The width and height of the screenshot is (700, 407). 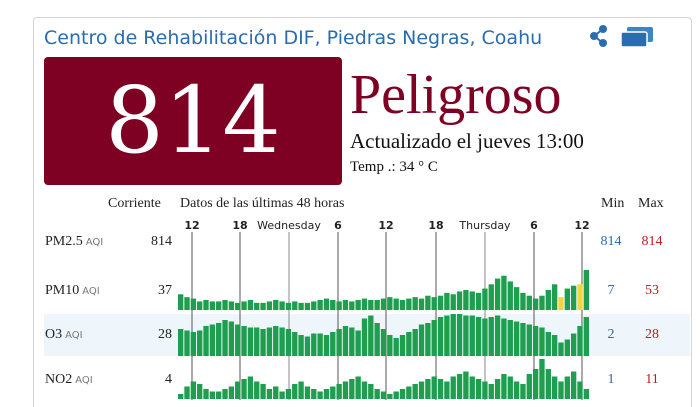 I want to click on row-min-no2: 1, so click(x=611, y=379).